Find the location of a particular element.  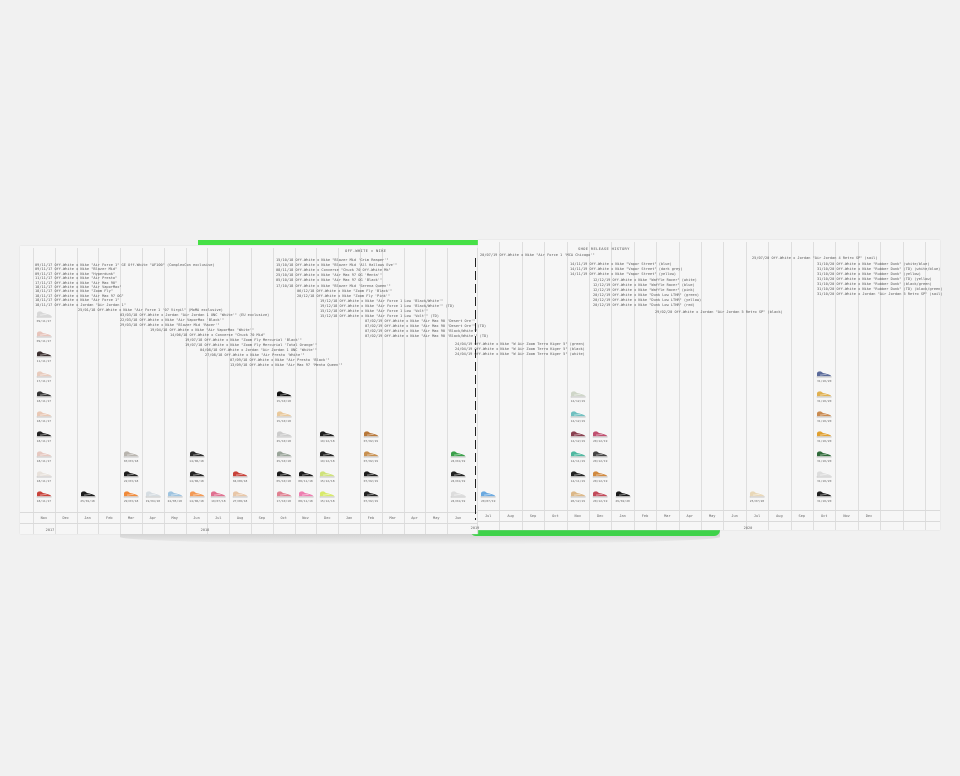

shoe-release-date: 18/11/17 is located at coordinates (44, 421).